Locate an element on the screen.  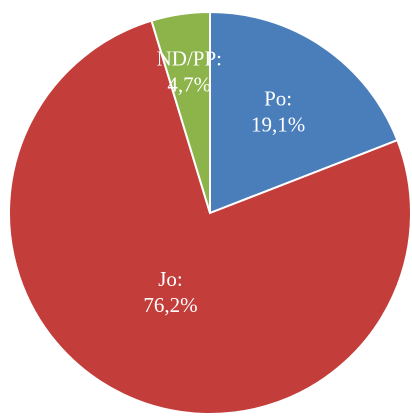
slice-value-label: 19,1% is located at coordinates (278, 124).